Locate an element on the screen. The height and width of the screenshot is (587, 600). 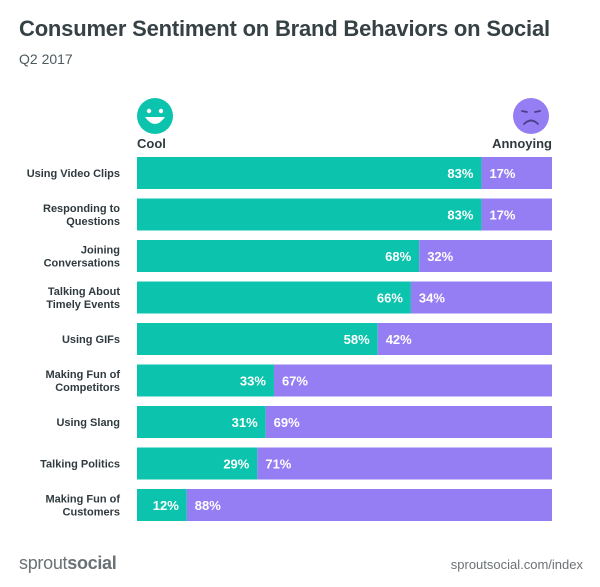
category-label-line: Timely Events is located at coordinates (83, 305).